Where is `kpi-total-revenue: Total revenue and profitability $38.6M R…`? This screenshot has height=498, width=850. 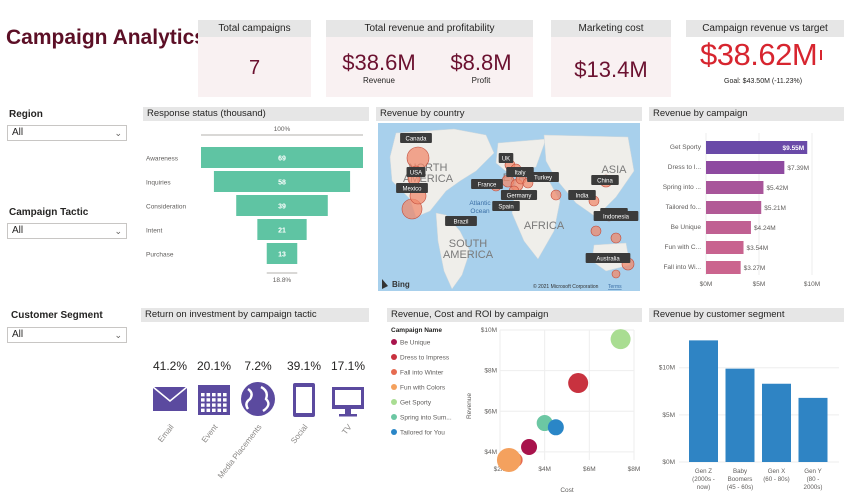
kpi-total-revenue: Total revenue and profitability $38.6M R… is located at coordinates (429, 58).